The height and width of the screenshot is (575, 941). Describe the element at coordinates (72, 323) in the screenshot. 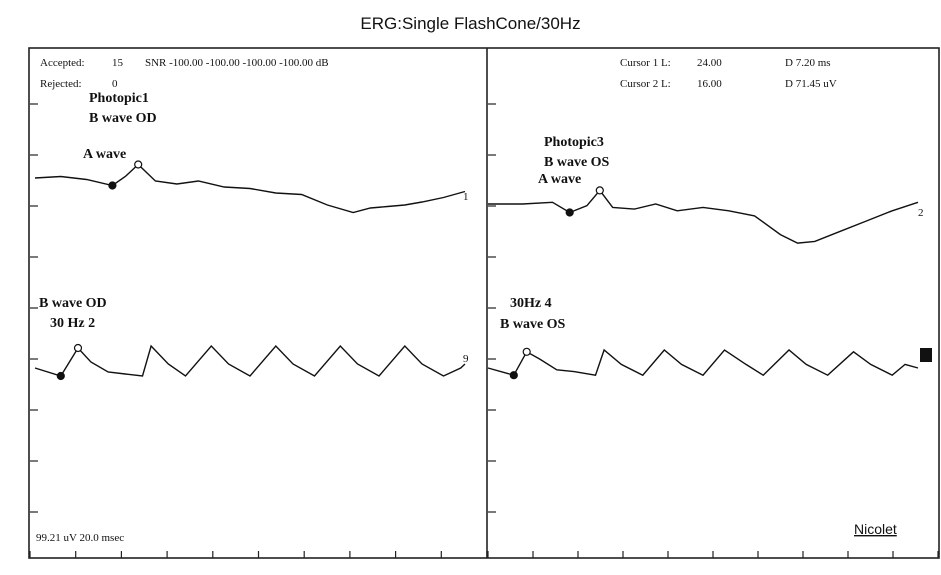

I see `trace-label-30hz2: 30 Hz 2` at that location.